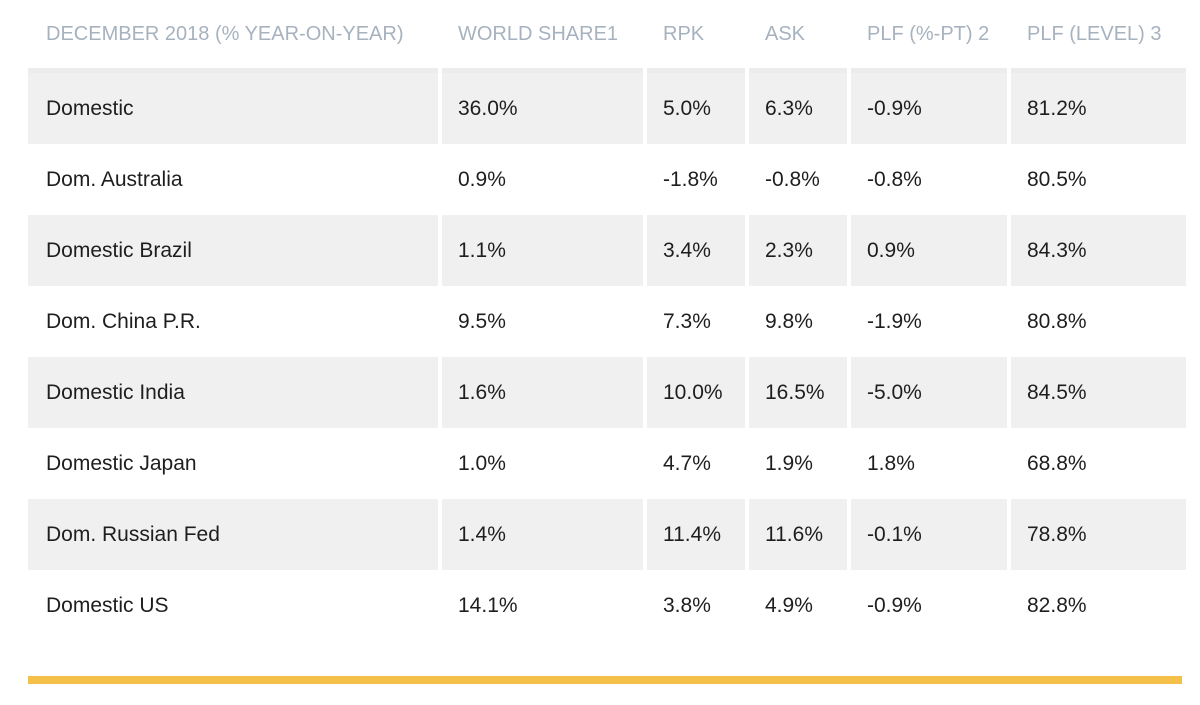 The image size is (1200, 705). Describe the element at coordinates (233, 605) in the screenshot. I see `row-market-cell: Domestic US` at that location.